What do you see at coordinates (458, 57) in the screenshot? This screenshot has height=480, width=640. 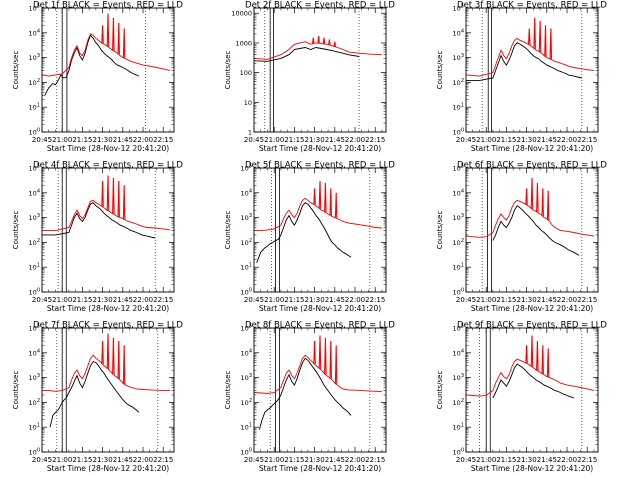 I see `y-tick-label: 10³` at bounding box center [458, 57].